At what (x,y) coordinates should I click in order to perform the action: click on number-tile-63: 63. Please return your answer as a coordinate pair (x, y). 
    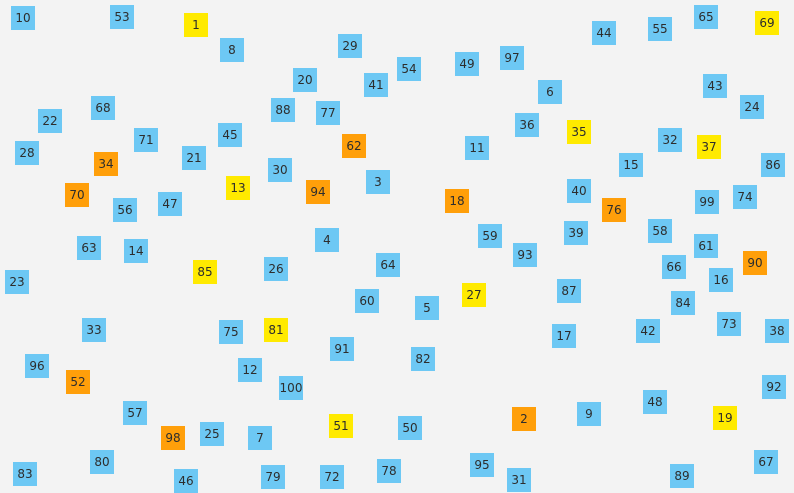
    Looking at the image, I should click on (89, 248).